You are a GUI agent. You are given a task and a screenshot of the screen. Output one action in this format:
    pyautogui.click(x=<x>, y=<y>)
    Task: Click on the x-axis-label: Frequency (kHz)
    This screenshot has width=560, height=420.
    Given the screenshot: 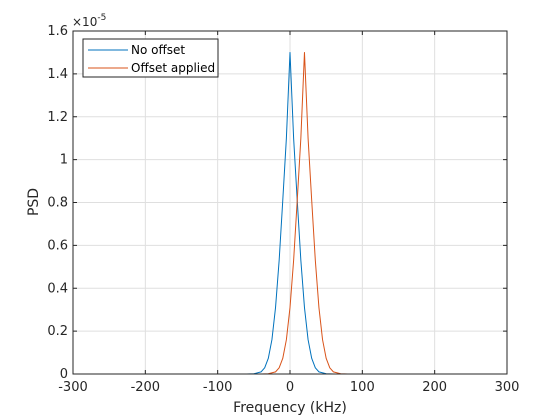 What is the action you would take?
    pyautogui.click(x=290, y=408)
    